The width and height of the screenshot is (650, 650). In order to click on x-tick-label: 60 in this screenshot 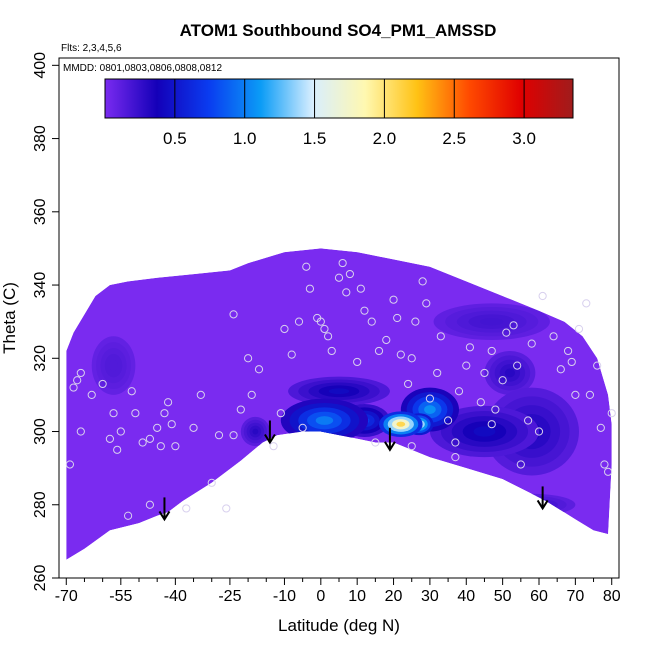, I will do `click(539, 596)`.